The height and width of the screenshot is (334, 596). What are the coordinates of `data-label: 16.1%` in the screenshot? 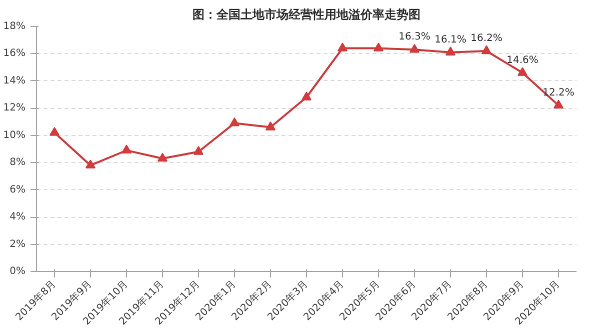 It's located at (450, 40).